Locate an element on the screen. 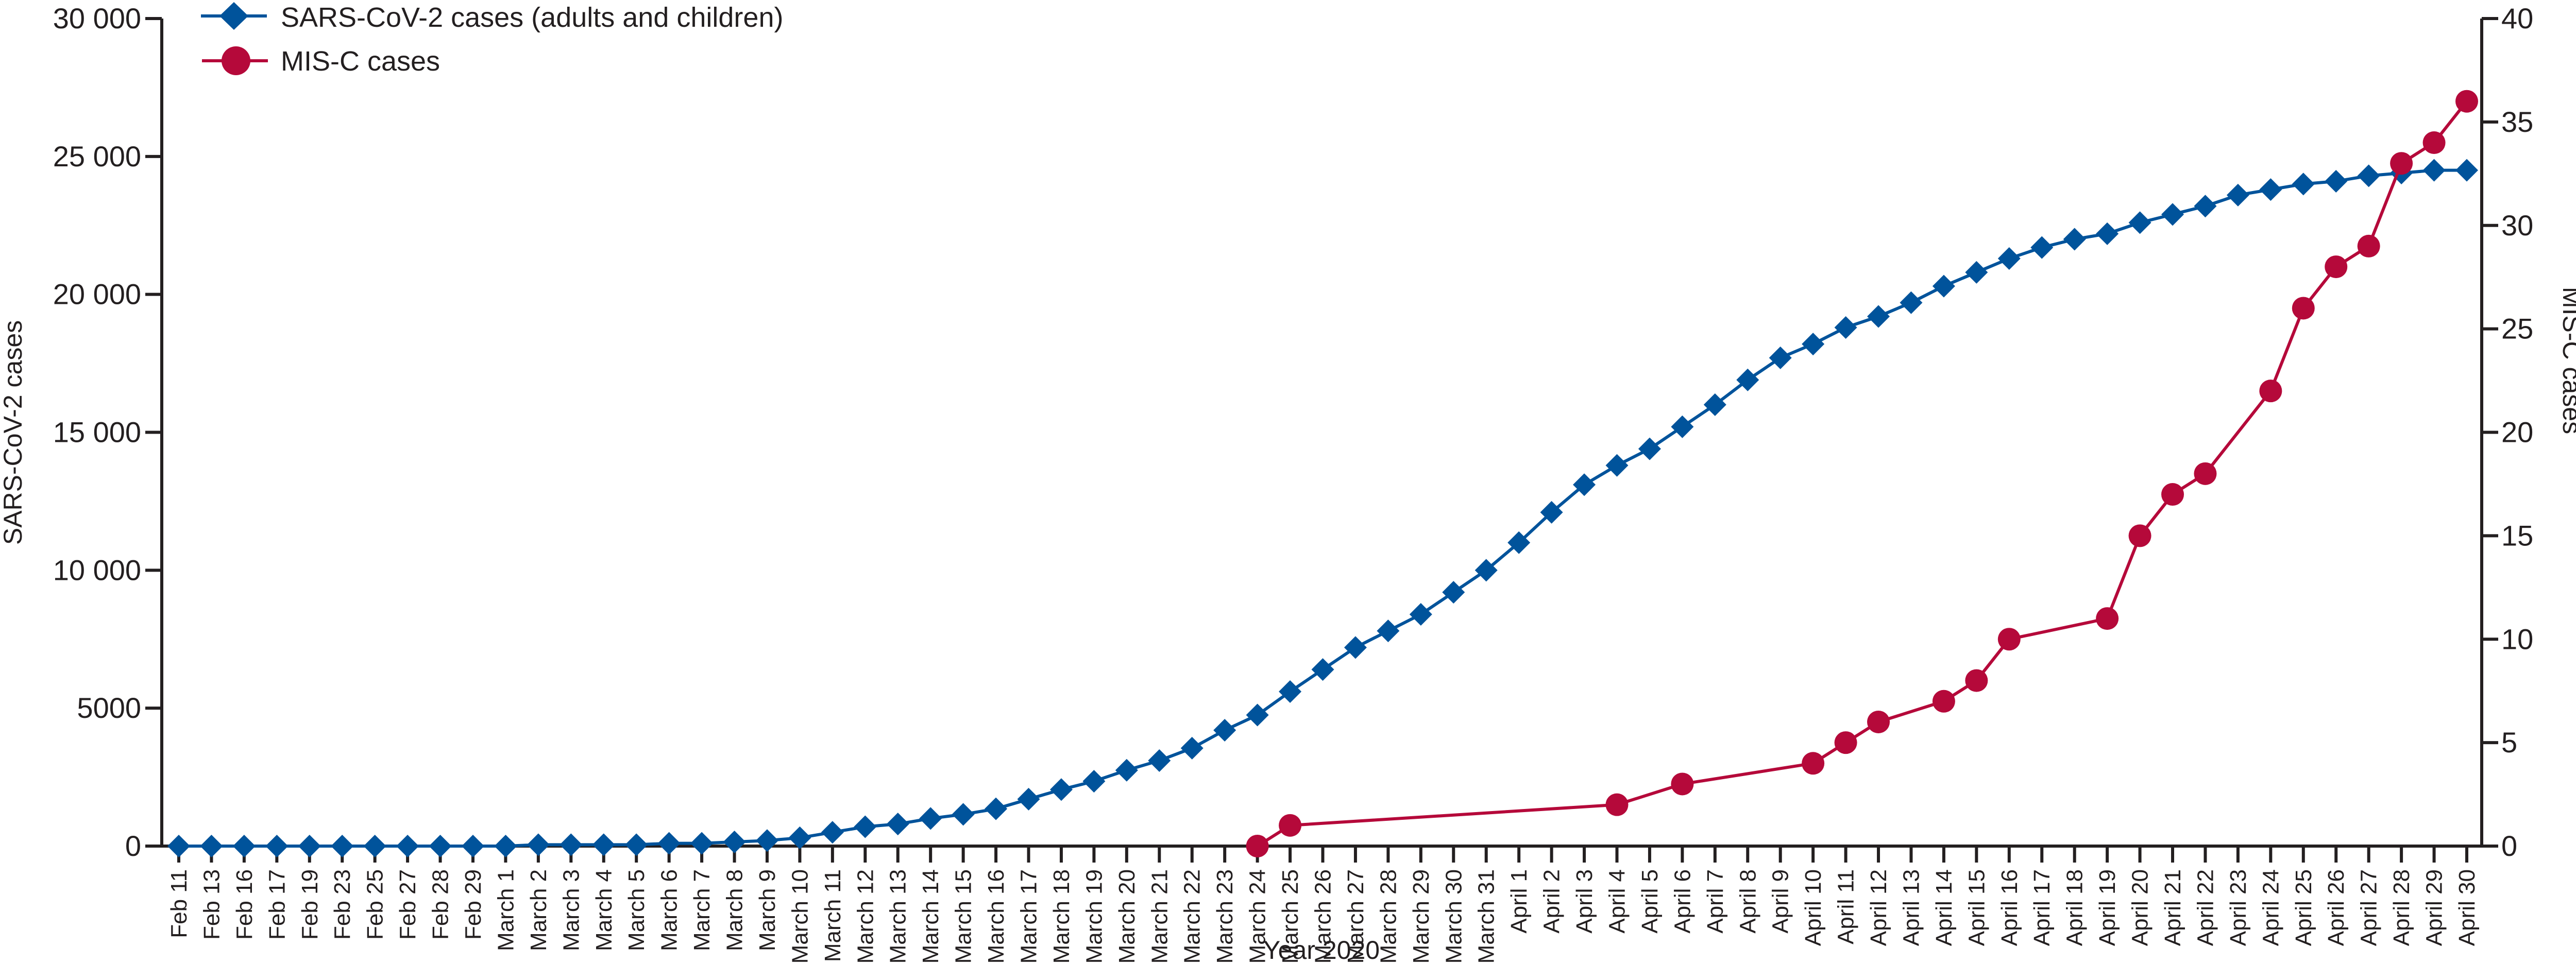  x-tick-label: March 28 is located at coordinates (1388, 916).